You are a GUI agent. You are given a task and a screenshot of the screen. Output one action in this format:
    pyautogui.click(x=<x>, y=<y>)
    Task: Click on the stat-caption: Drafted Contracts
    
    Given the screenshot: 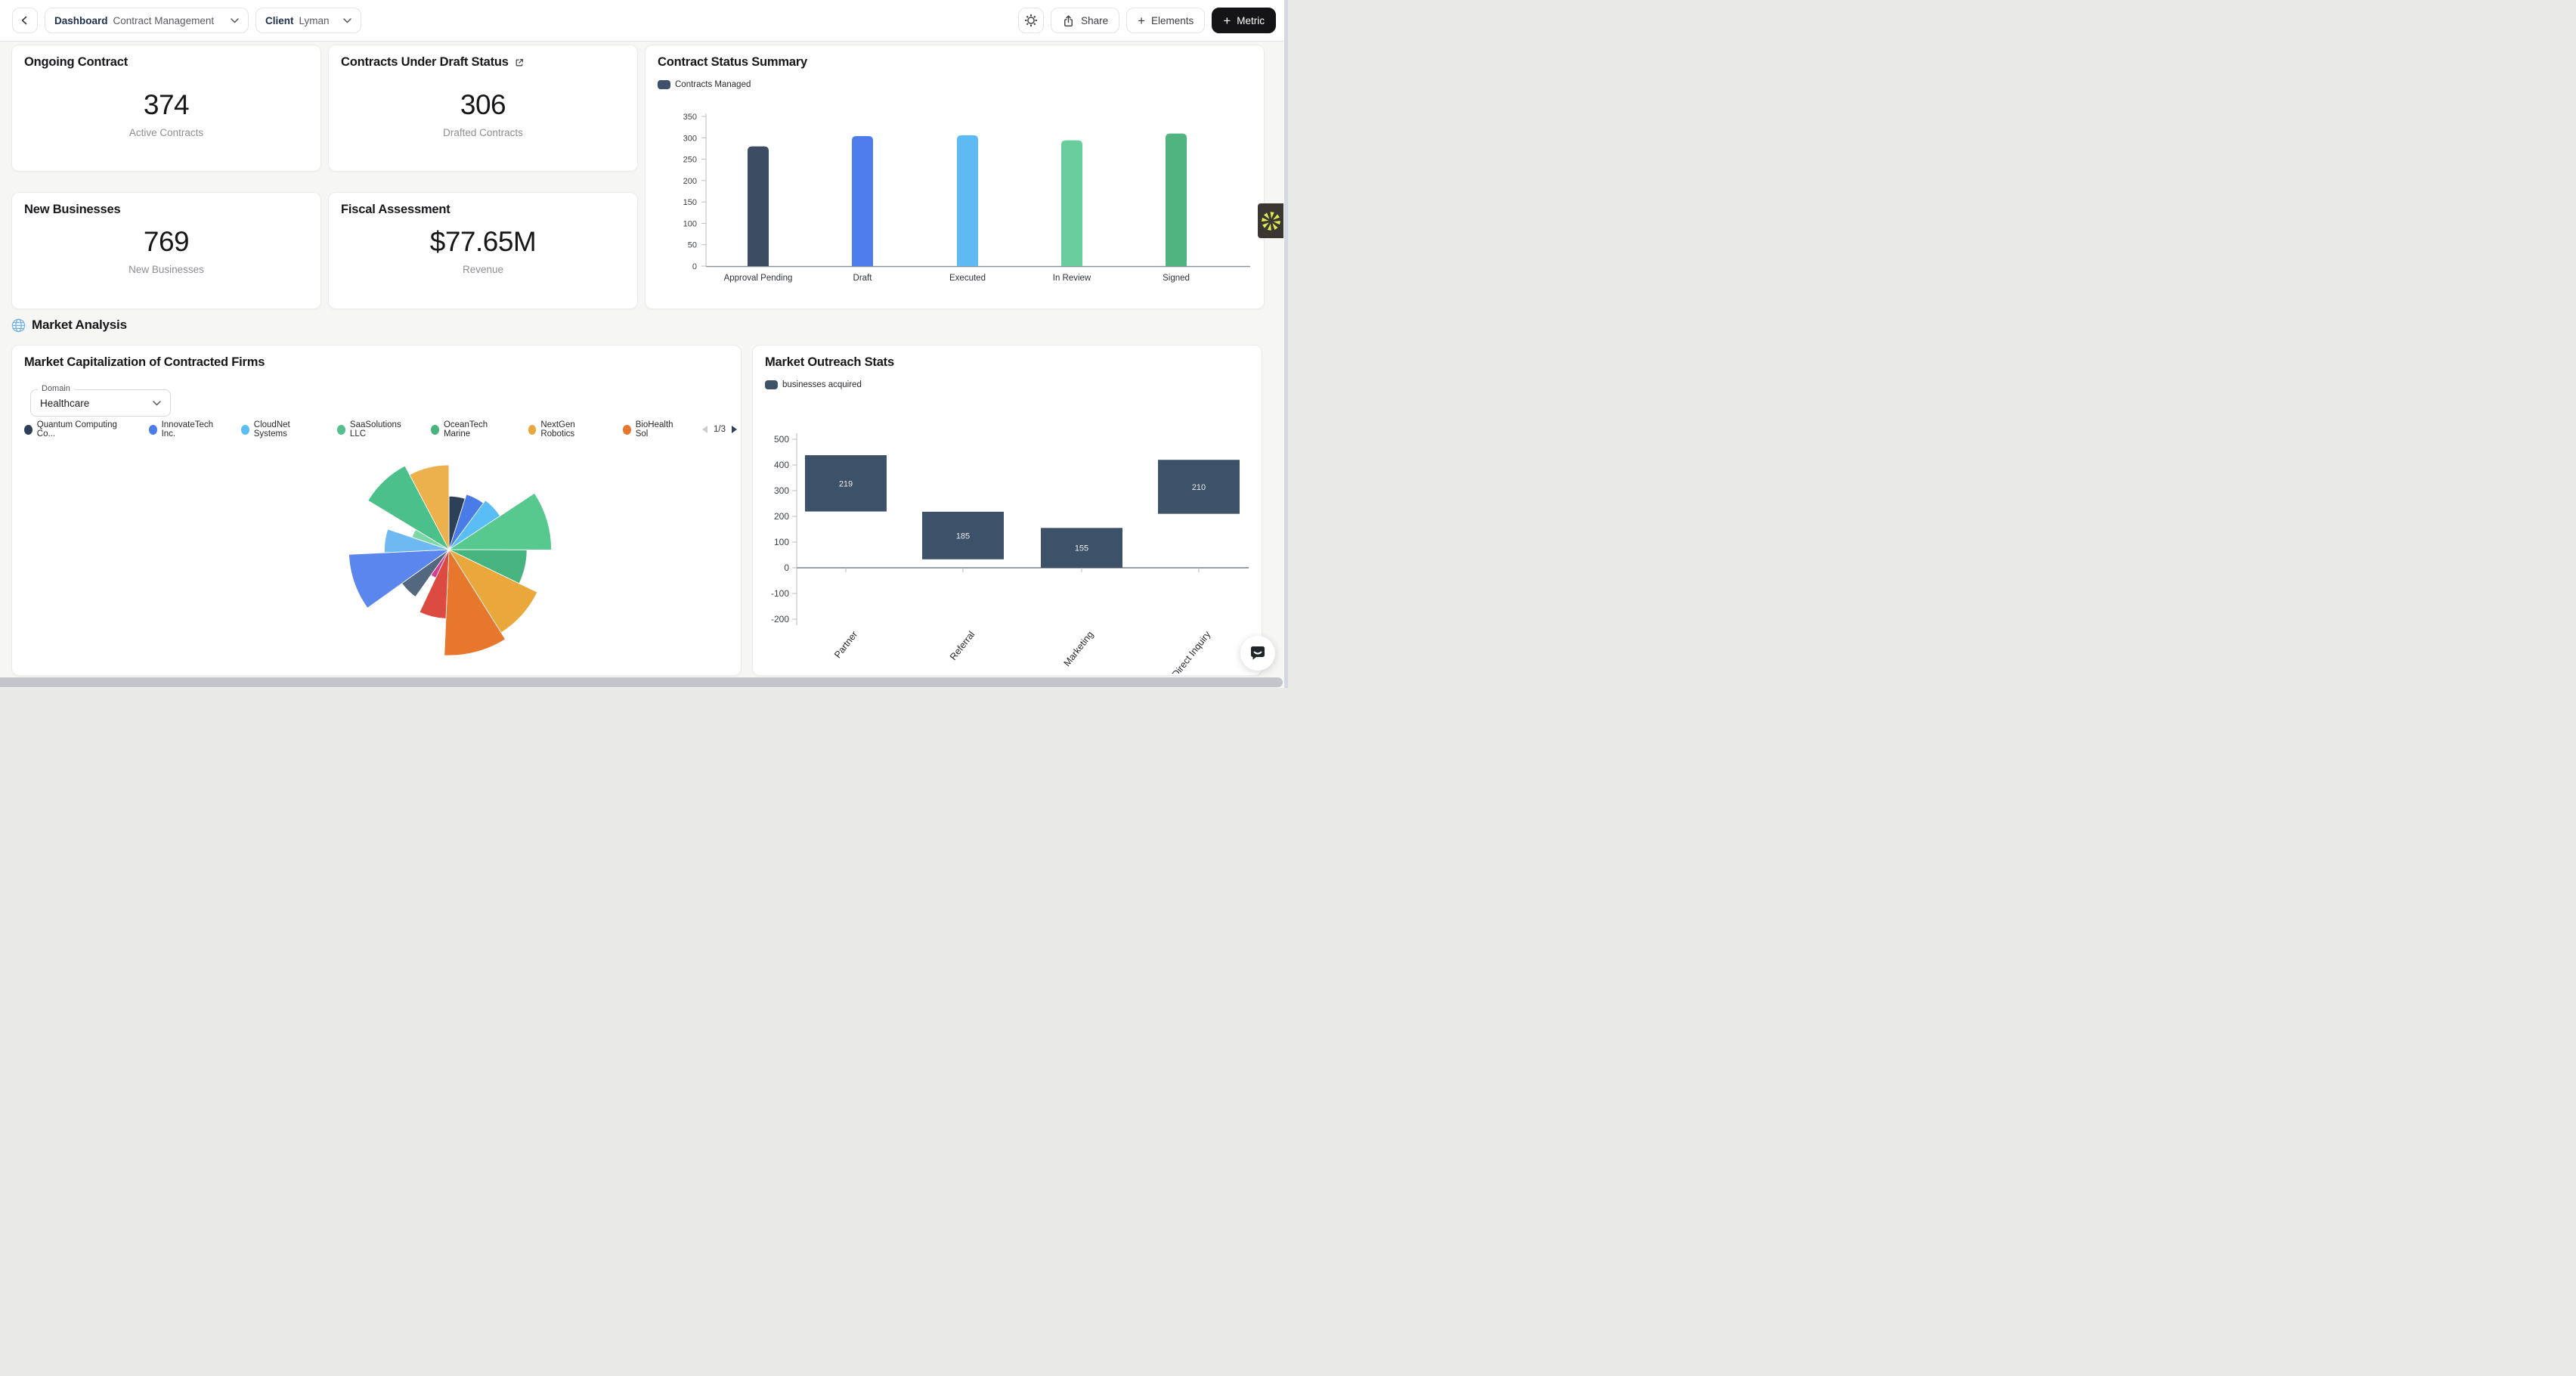 What is the action you would take?
    pyautogui.click(x=483, y=132)
    